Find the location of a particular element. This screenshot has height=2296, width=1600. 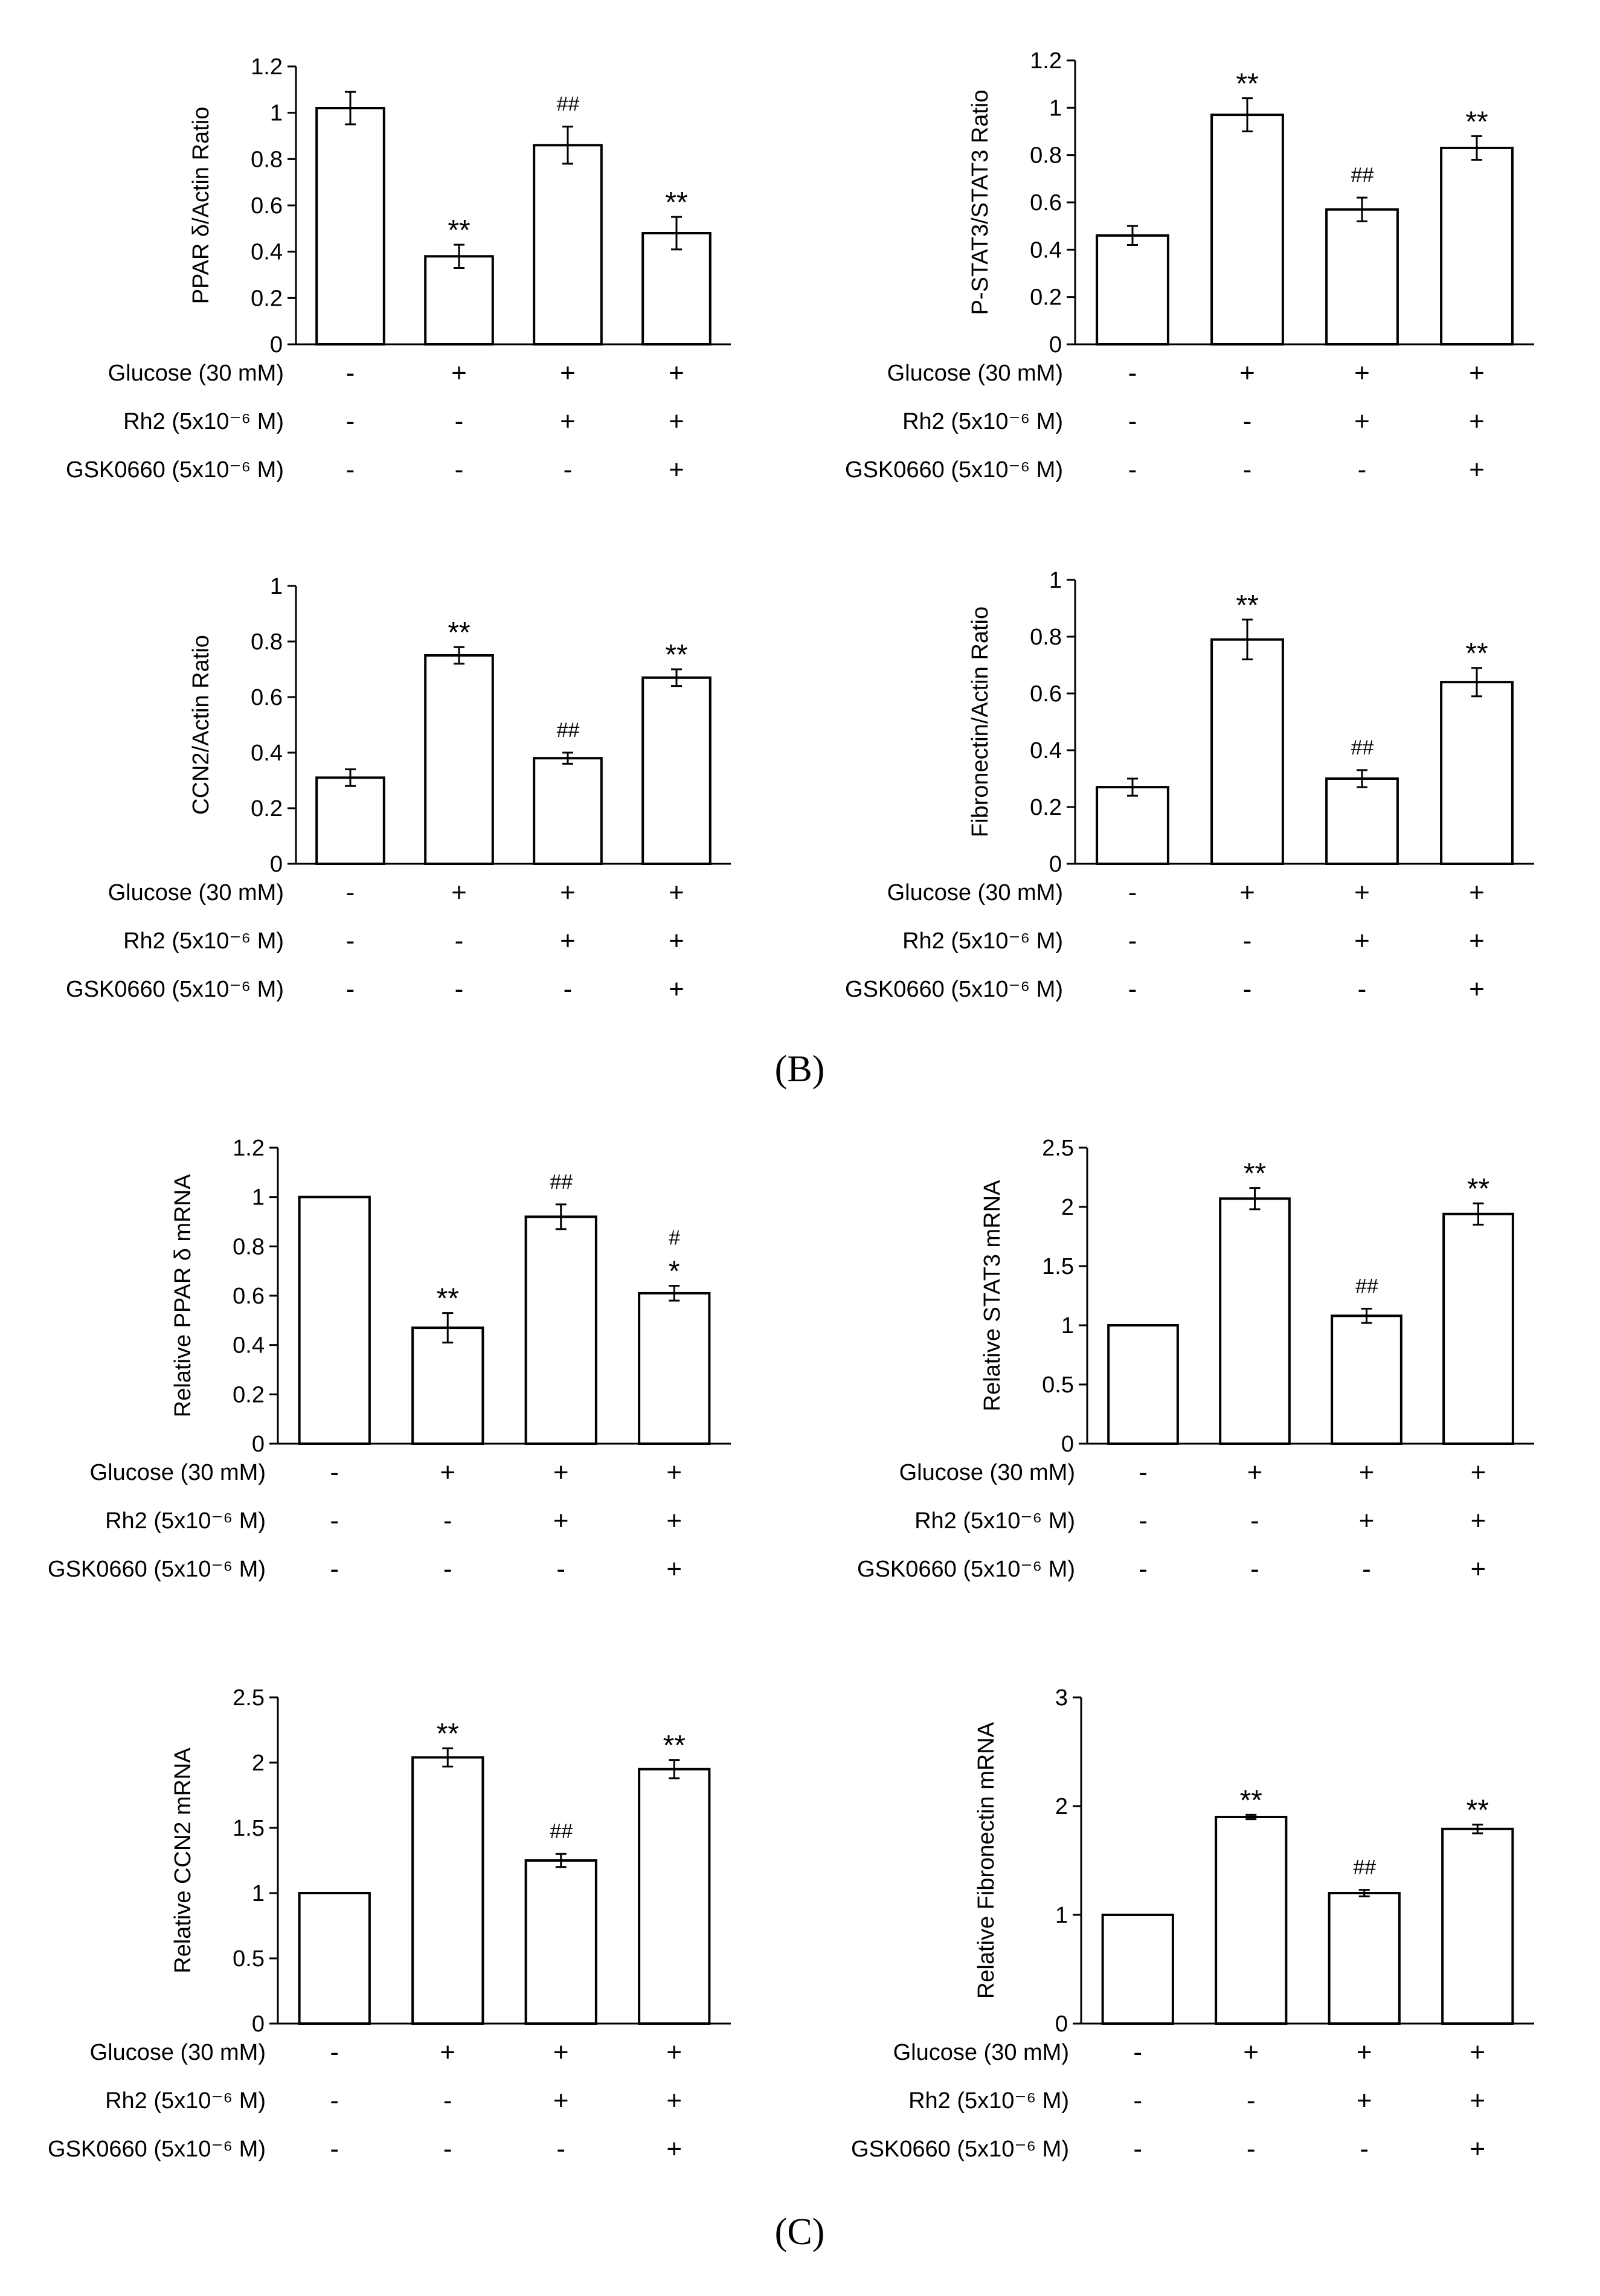

significance-star: * is located at coordinates (674, 1272).